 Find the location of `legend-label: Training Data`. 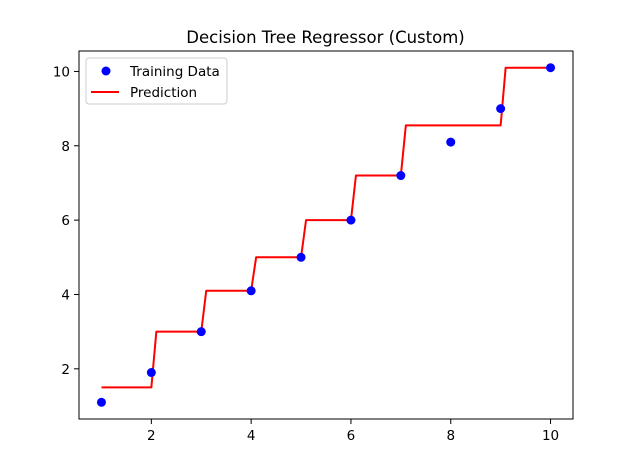

legend-label: Training Data is located at coordinates (174, 72).